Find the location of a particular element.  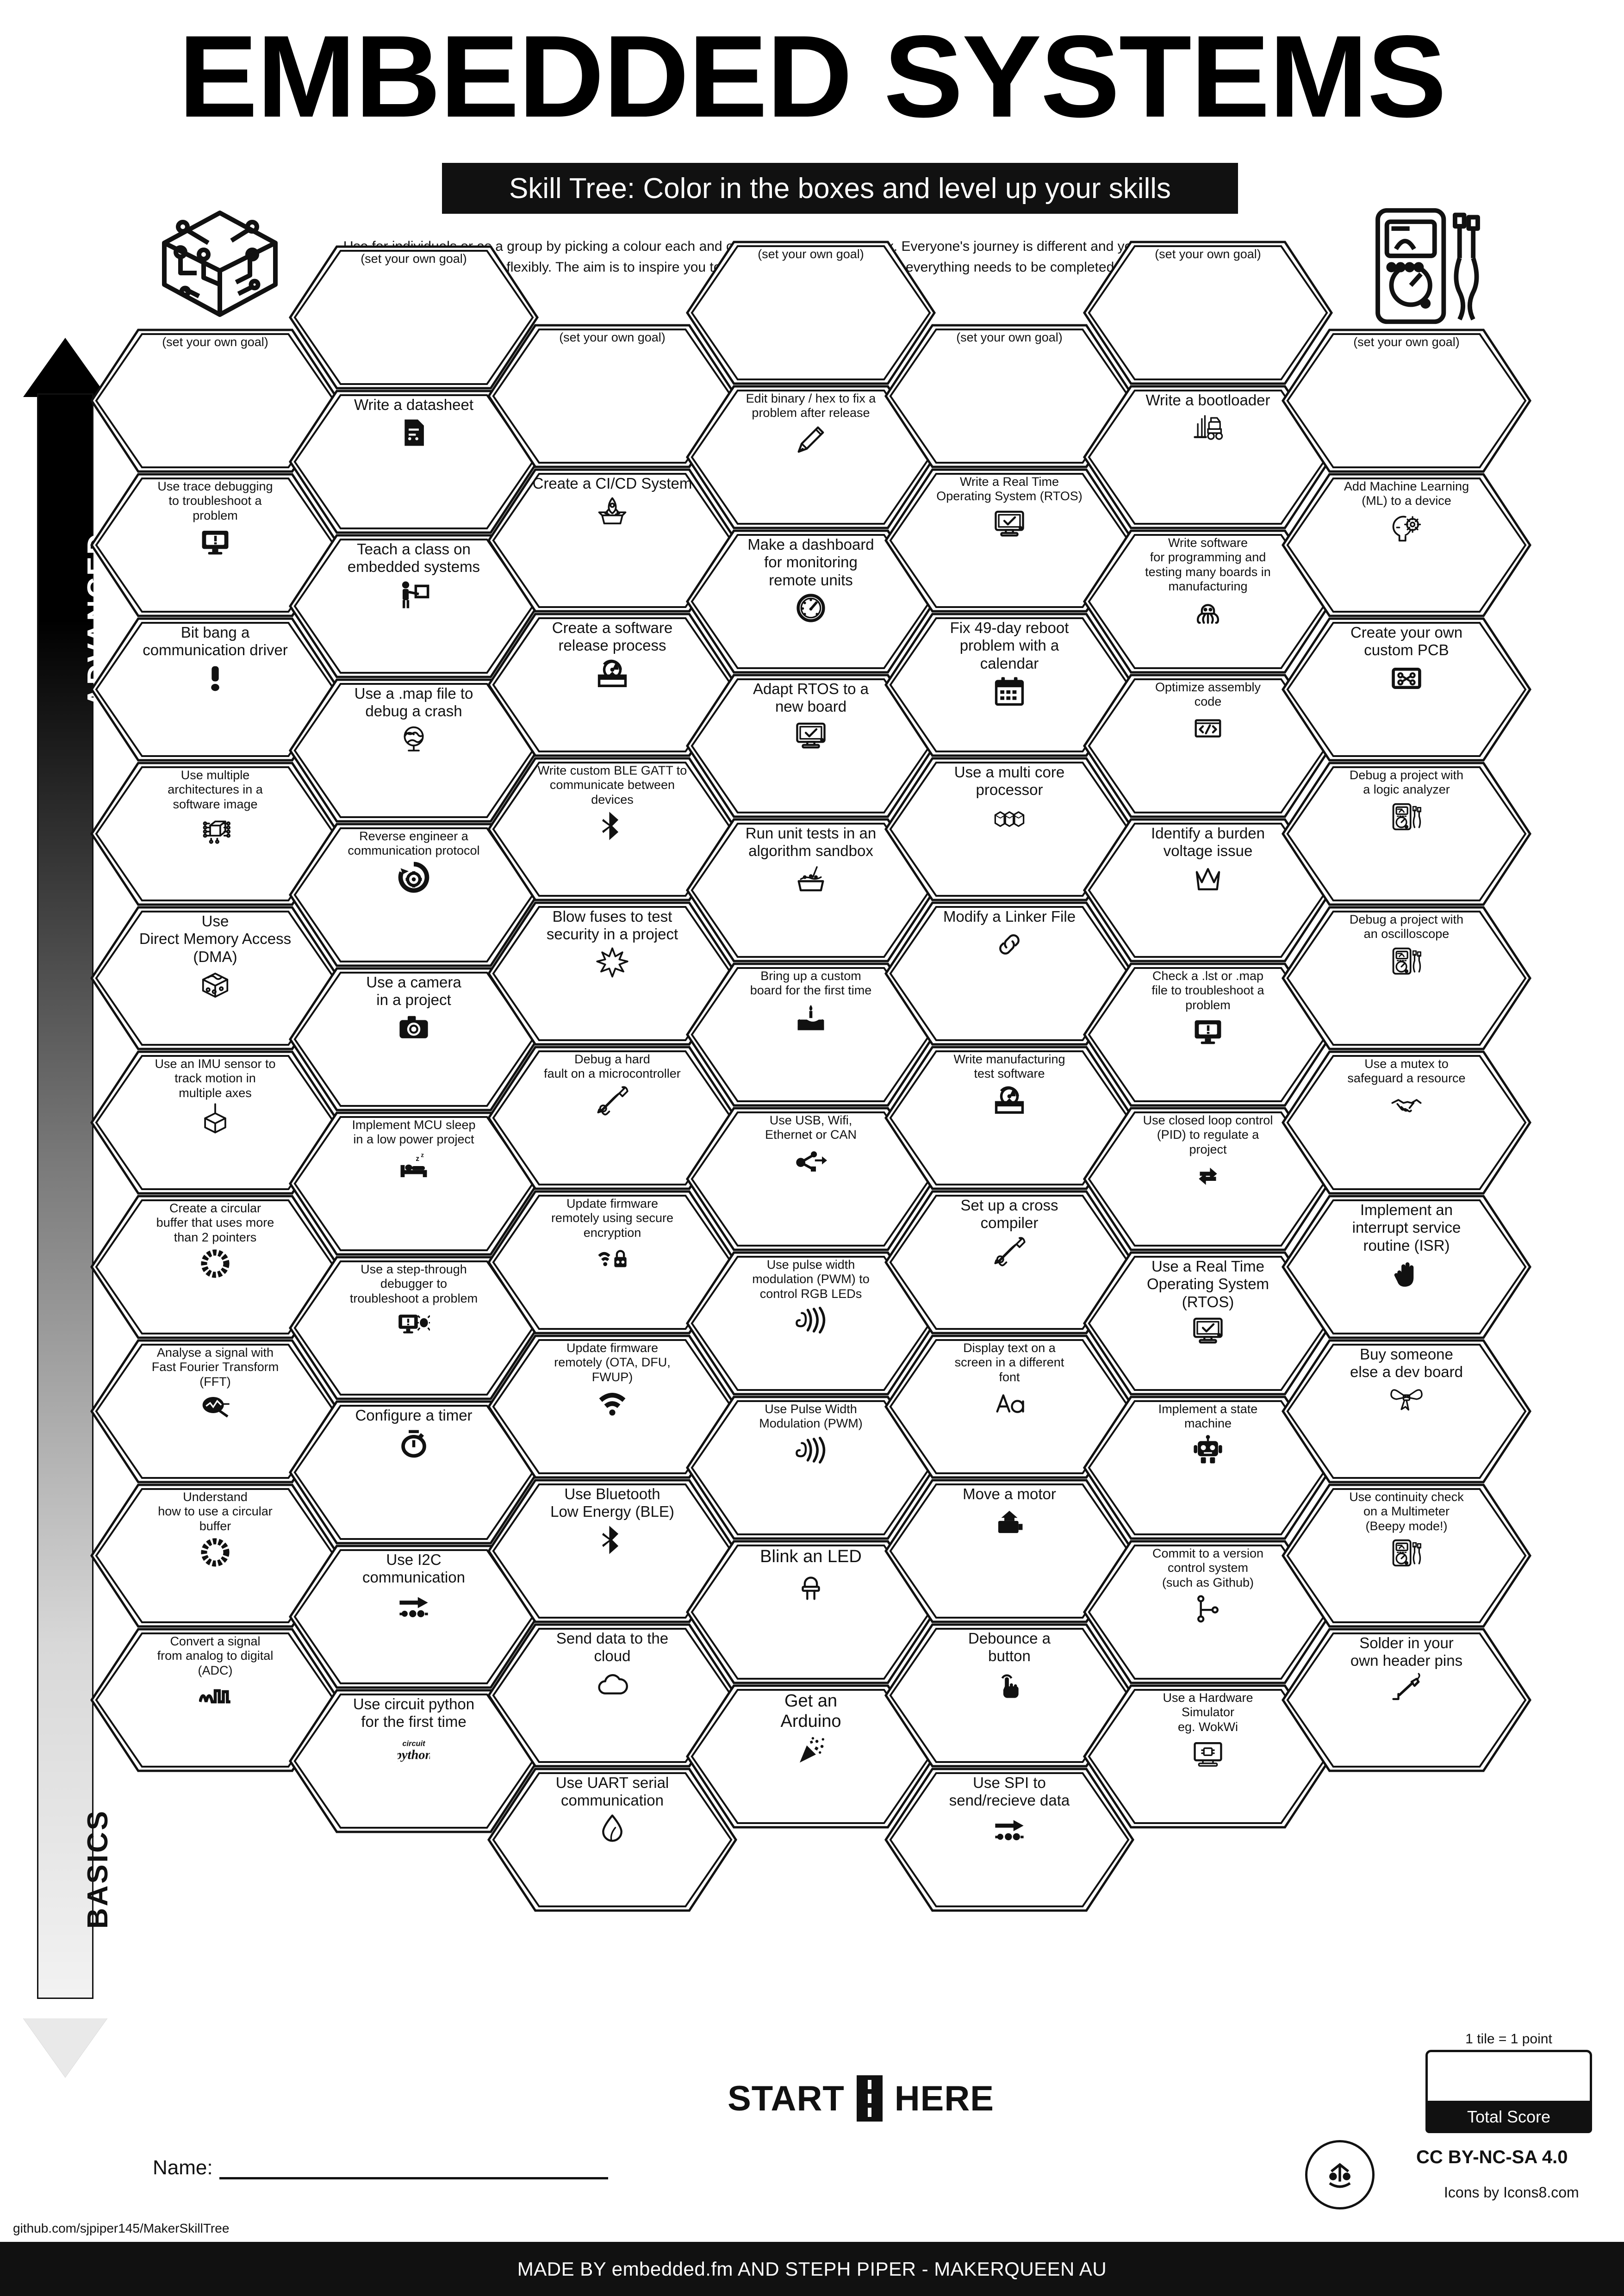

skill-tile-col4-11: Get an Arduino is located at coordinates (811, 1757).